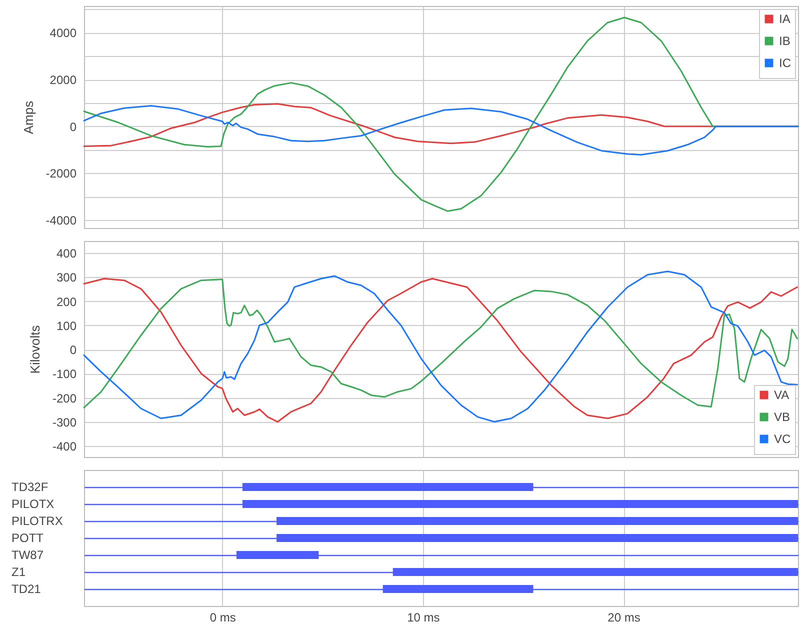 This screenshot has width=801, height=632. What do you see at coordinates (61, 221) in the screenshot?
I see `y-tick-label: -4000` at bounding box center [61, 221].